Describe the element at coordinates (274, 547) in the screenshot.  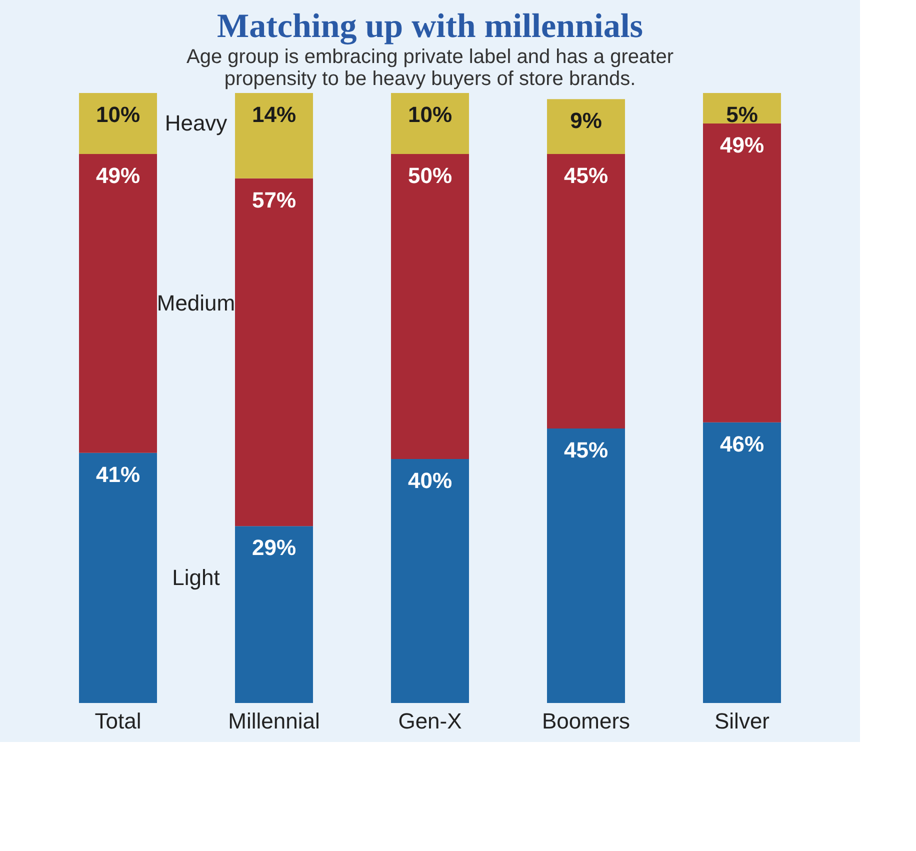
I see `data-label: 29%` at that location.